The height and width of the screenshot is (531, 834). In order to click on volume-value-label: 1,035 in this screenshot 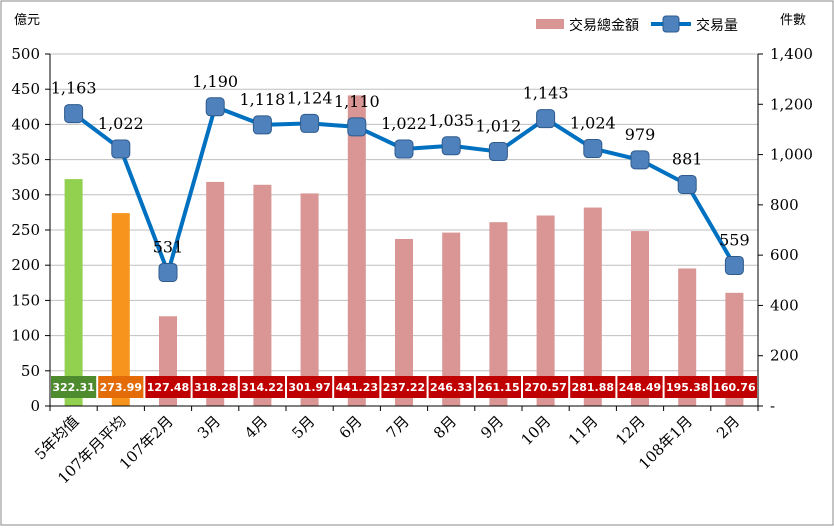, I will do `click(451, 120)`.